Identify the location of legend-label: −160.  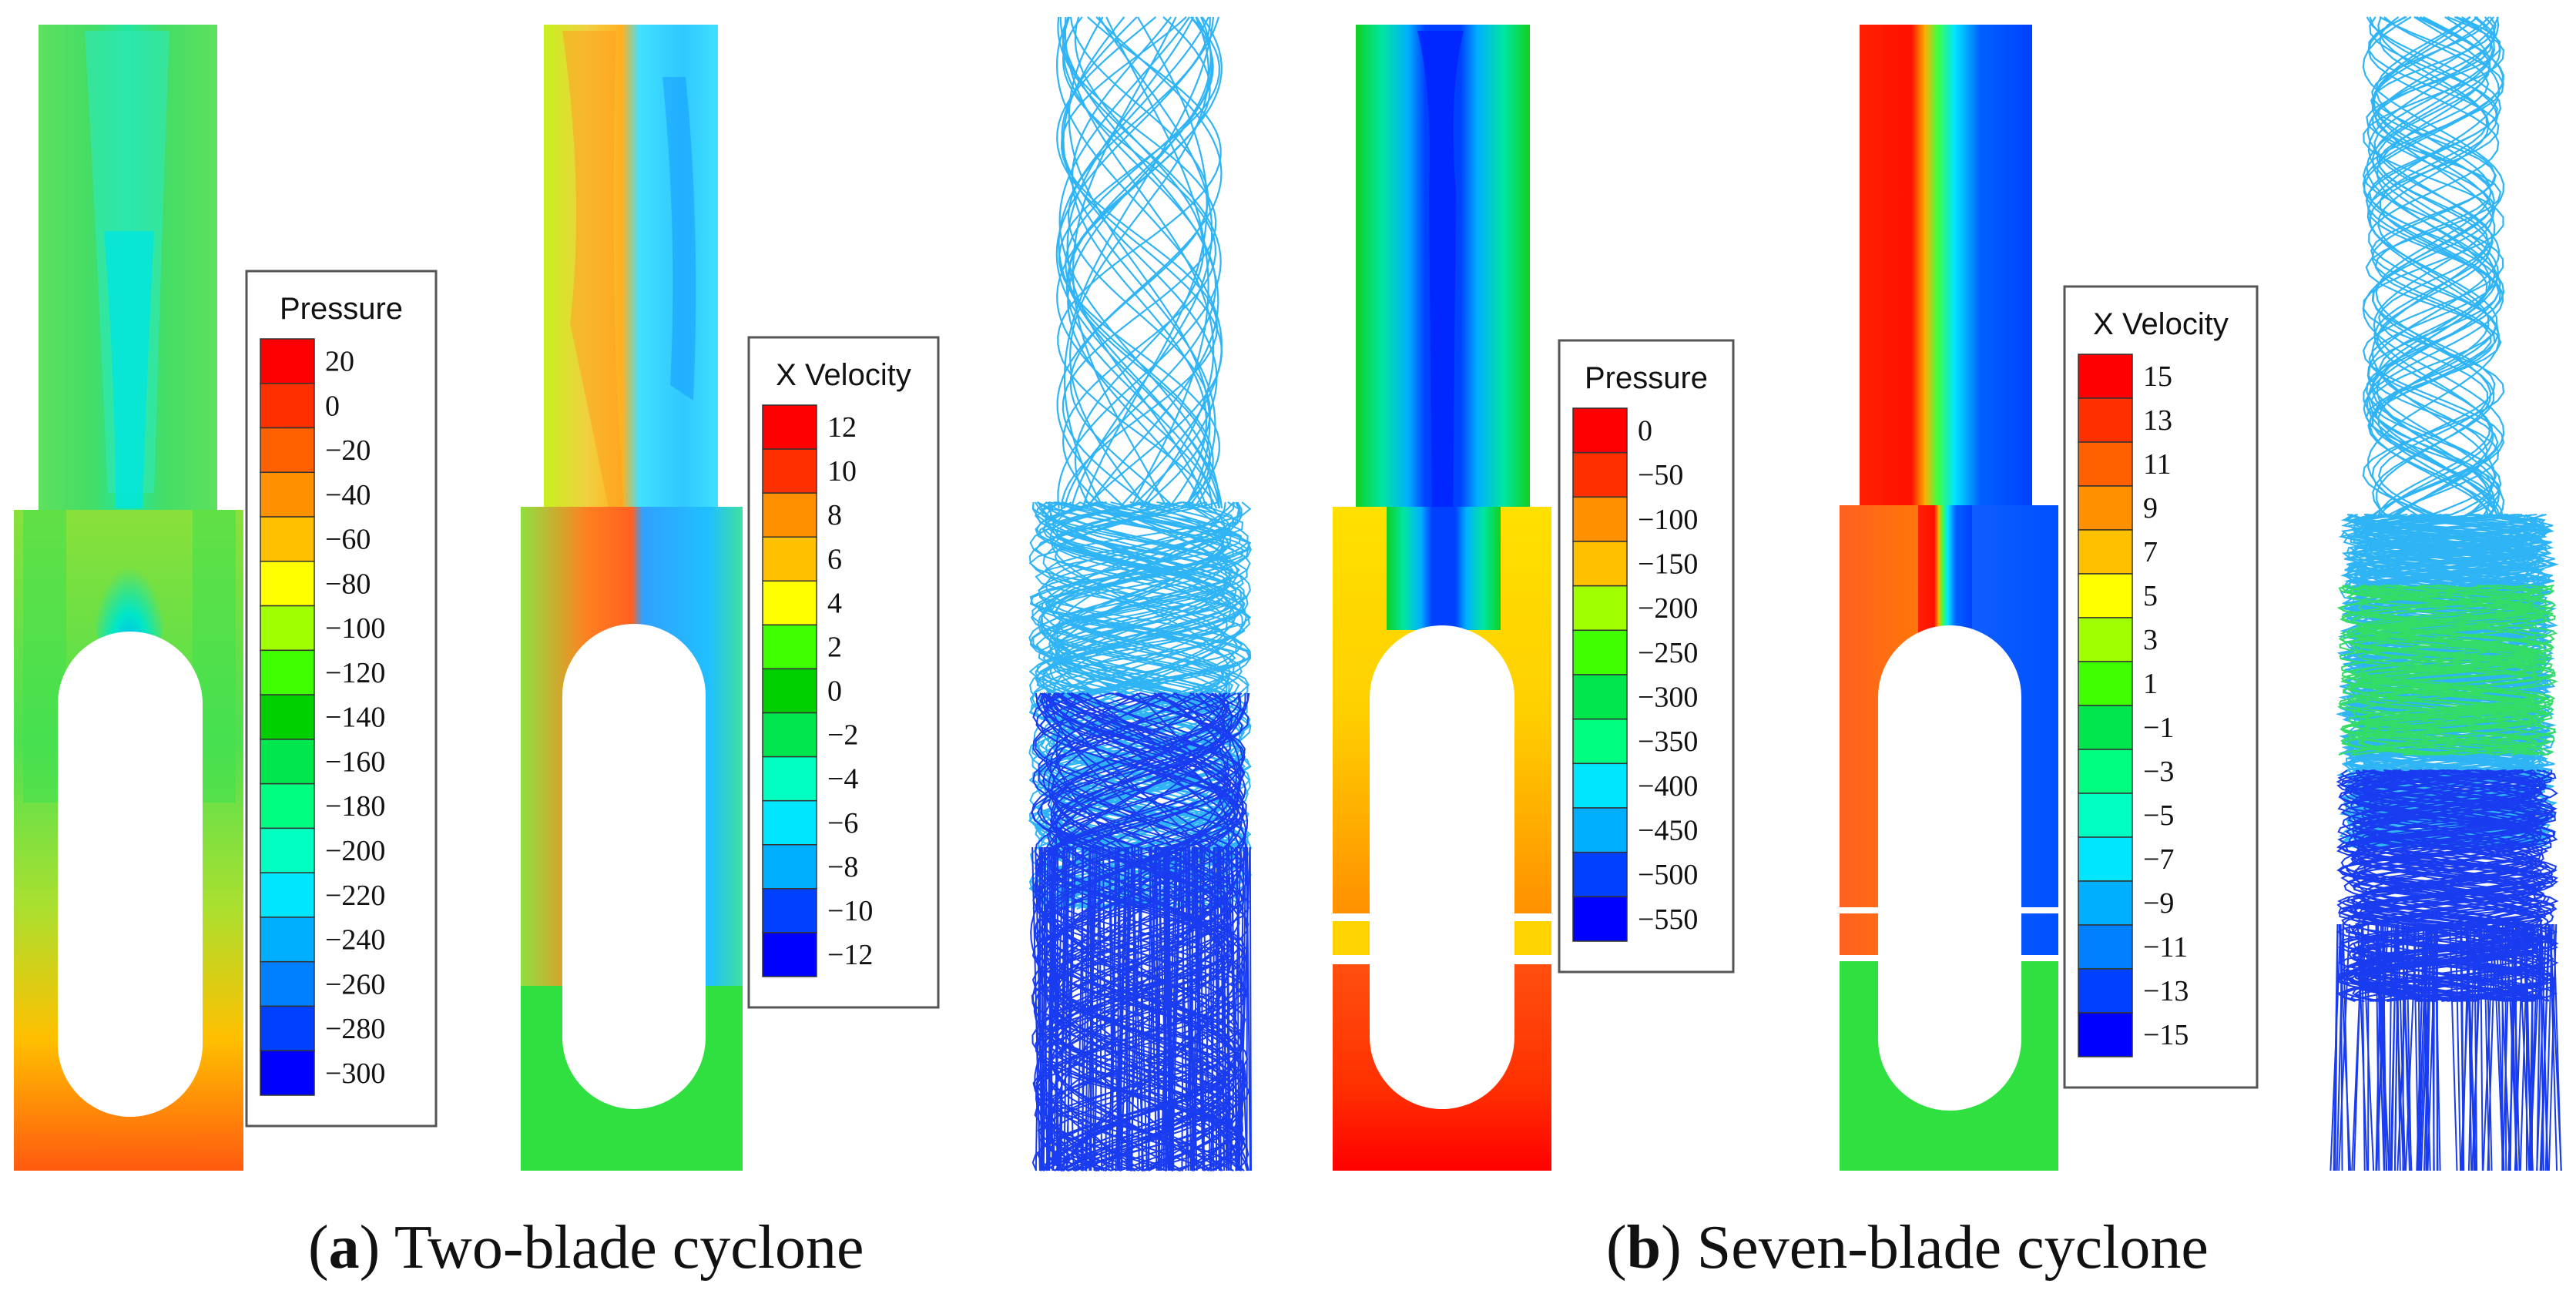
(355, 762).